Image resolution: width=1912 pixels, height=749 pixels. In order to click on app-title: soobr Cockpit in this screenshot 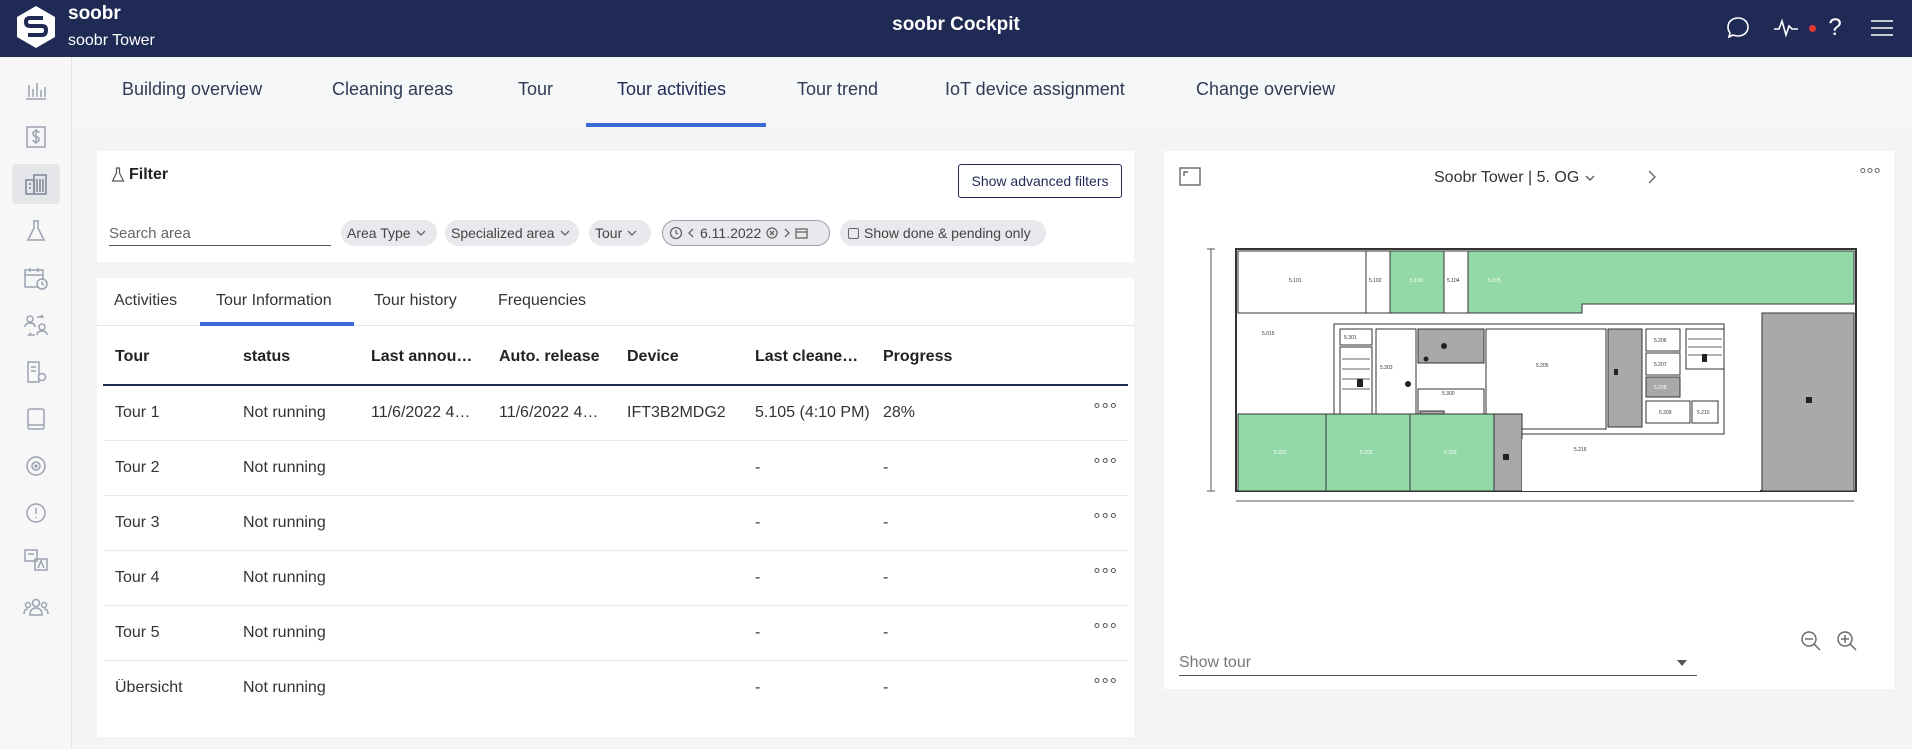, I will do `click(956, 24)`.